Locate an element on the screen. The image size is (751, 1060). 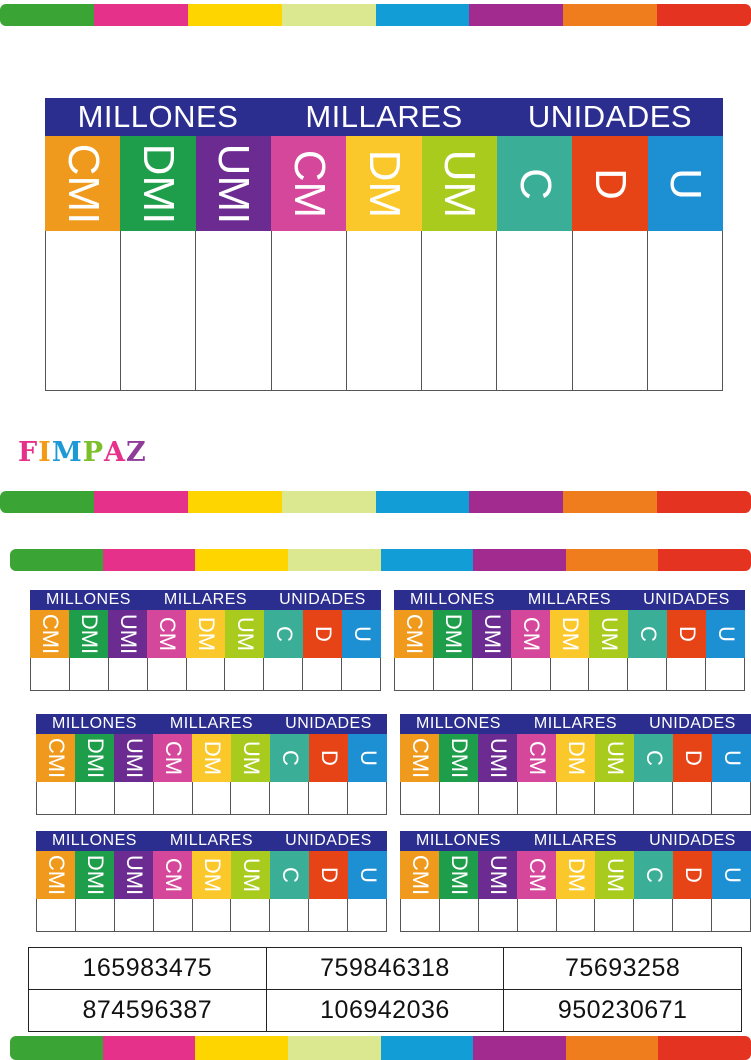
group-label: MILLARES is located at coordinates (205, 599).